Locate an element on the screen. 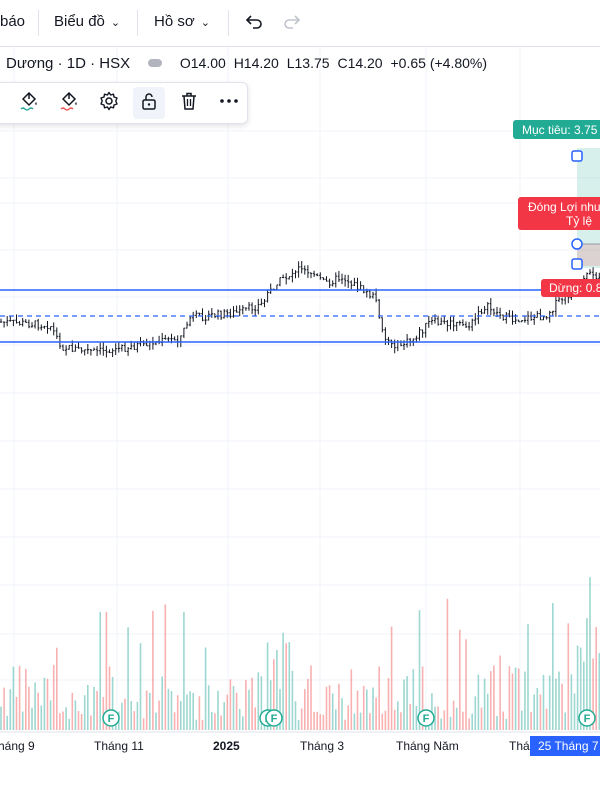 The image size is (600, 800). profile-menu-button: Hồ sơ ⌄ is located at coordinates (182, 21).